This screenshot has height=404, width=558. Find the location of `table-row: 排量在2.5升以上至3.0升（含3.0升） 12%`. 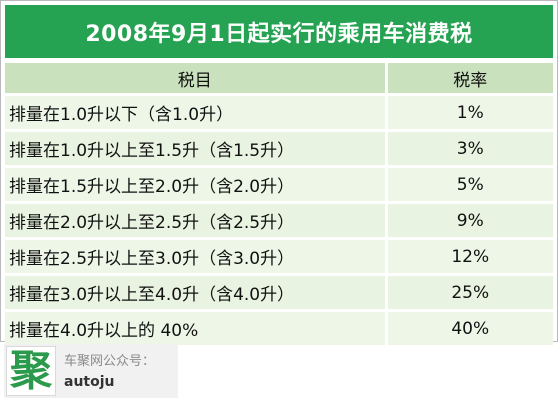

table-row: 排量在2.5升以上至3.0升（含3.0升） 12% is located at coordinates (279, 257).